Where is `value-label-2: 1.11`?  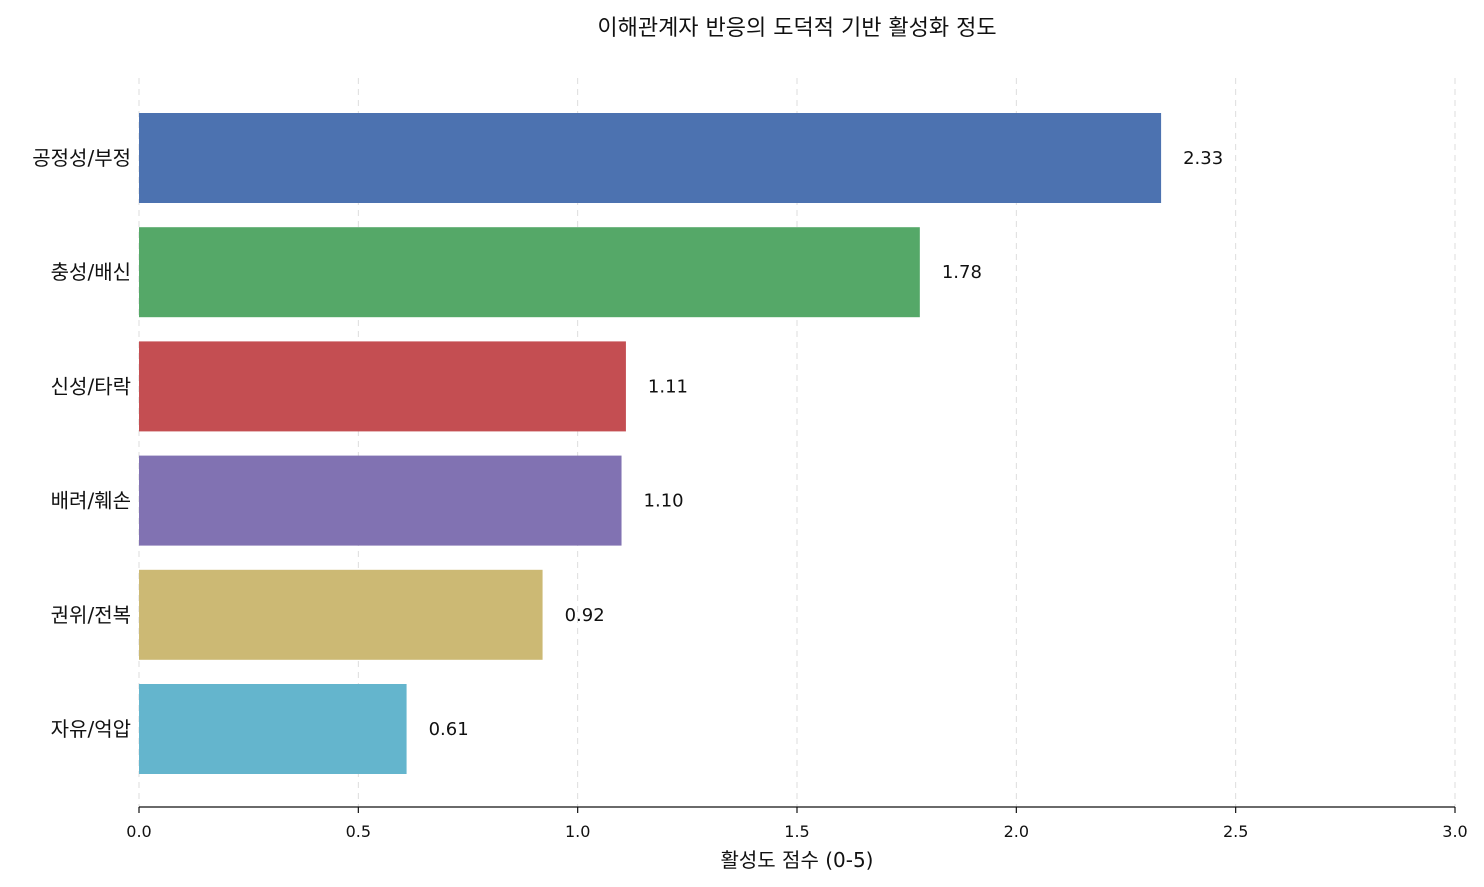
value-label-2: 1.11 is located at coordinates (668, 386).